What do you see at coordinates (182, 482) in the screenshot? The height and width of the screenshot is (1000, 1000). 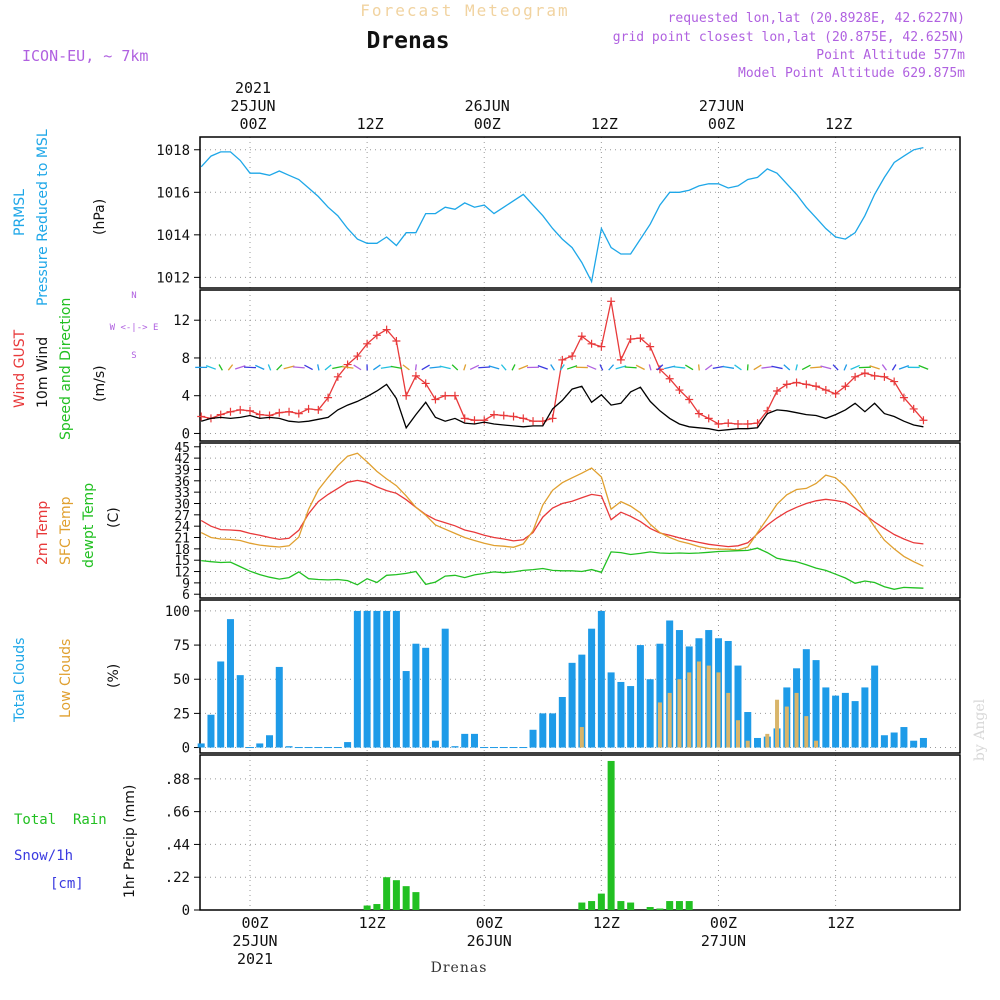 I see `temp-ytick-label: 36` at bounding box center [182, 482].